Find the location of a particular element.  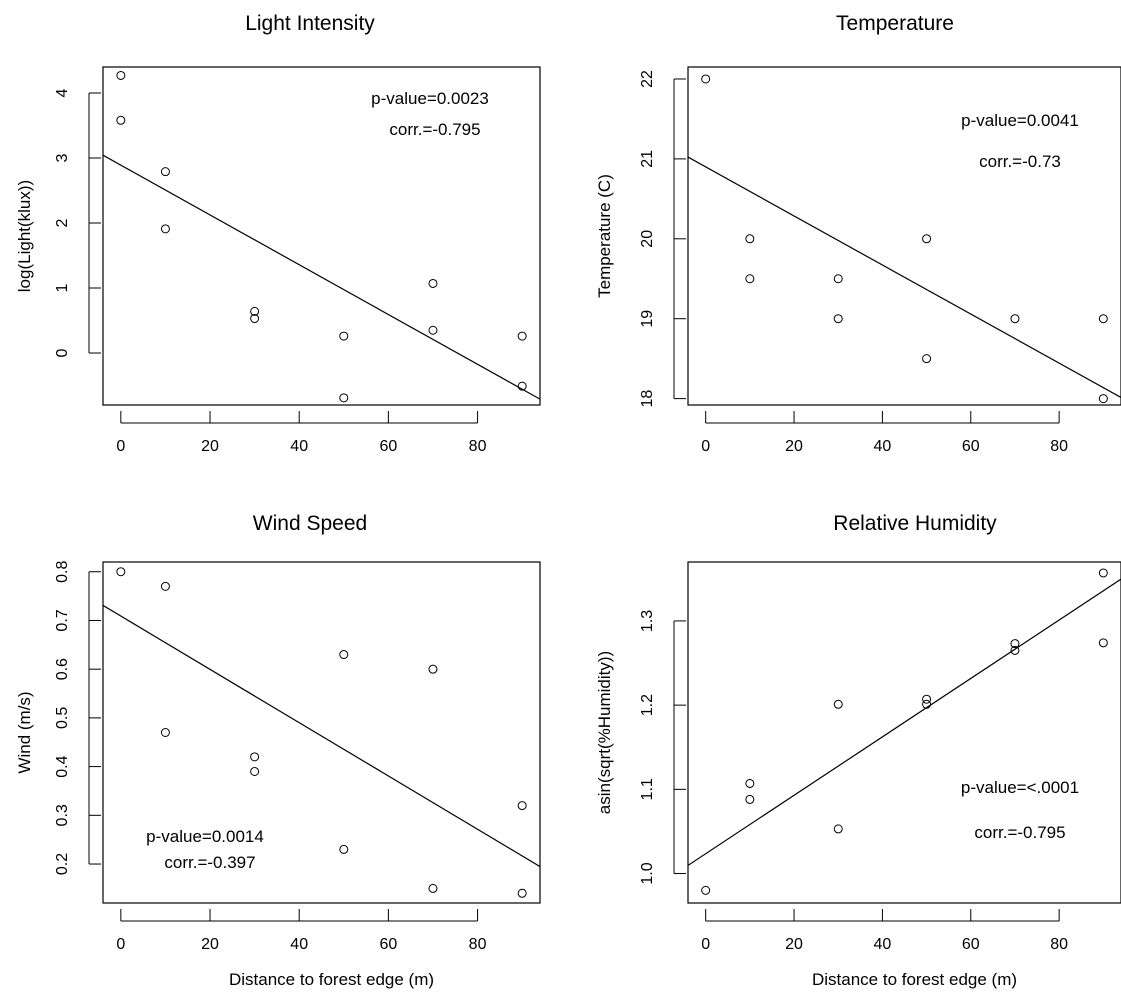

y-axis-label: Temperature (C) is located at coordinates (604, 236).